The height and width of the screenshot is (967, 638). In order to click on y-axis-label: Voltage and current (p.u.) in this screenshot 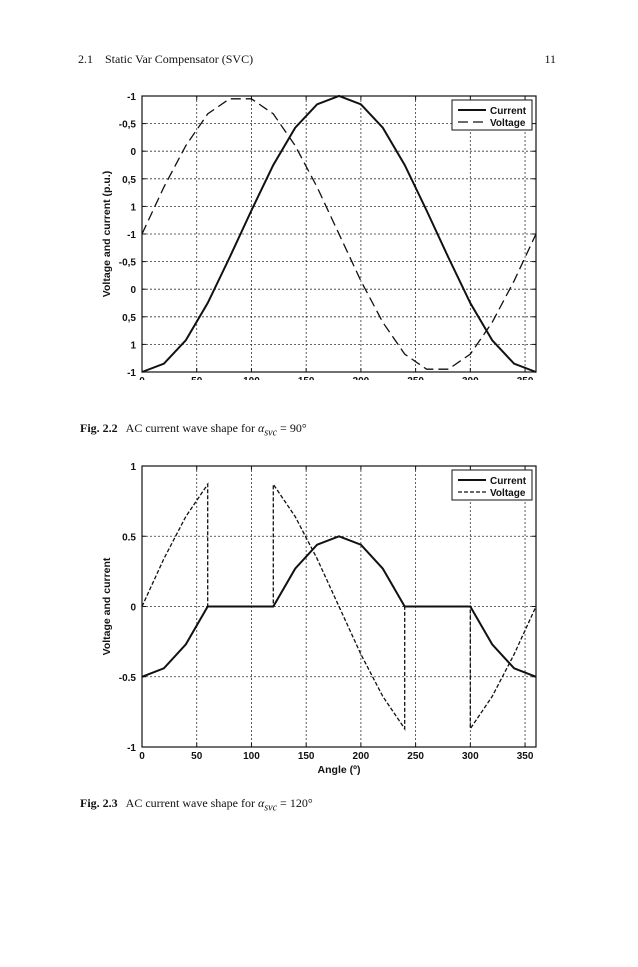, I will do `click(107, 234)`.